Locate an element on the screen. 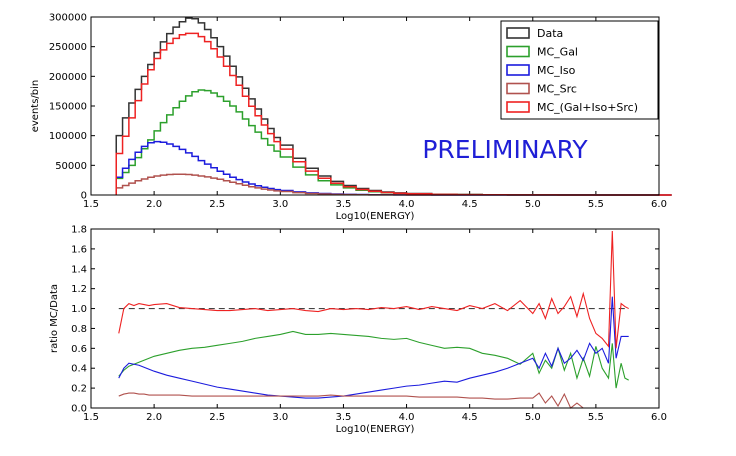  y-tick-label: 0.8 is located at coordinates (79, 329).